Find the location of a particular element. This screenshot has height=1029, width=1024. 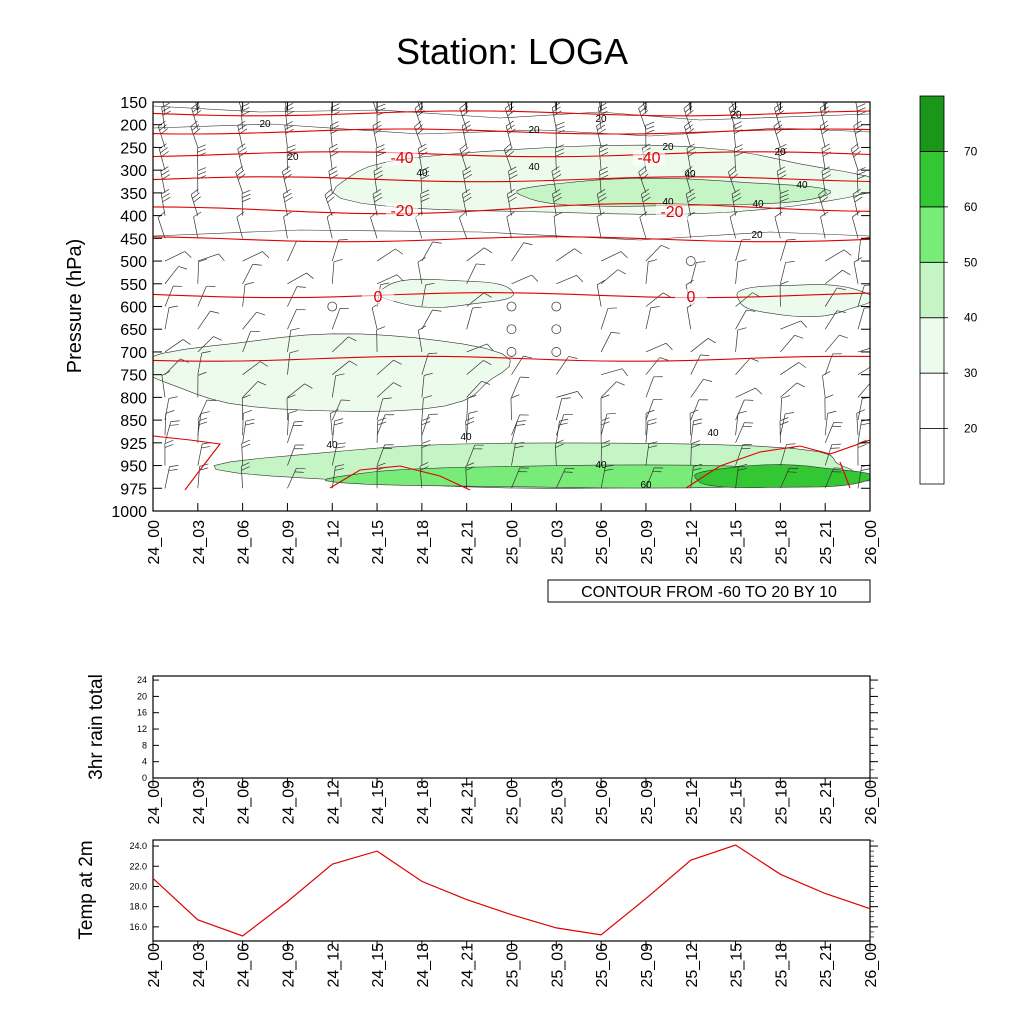

y-tick-label: 16 is located at coordinates (142, 713).